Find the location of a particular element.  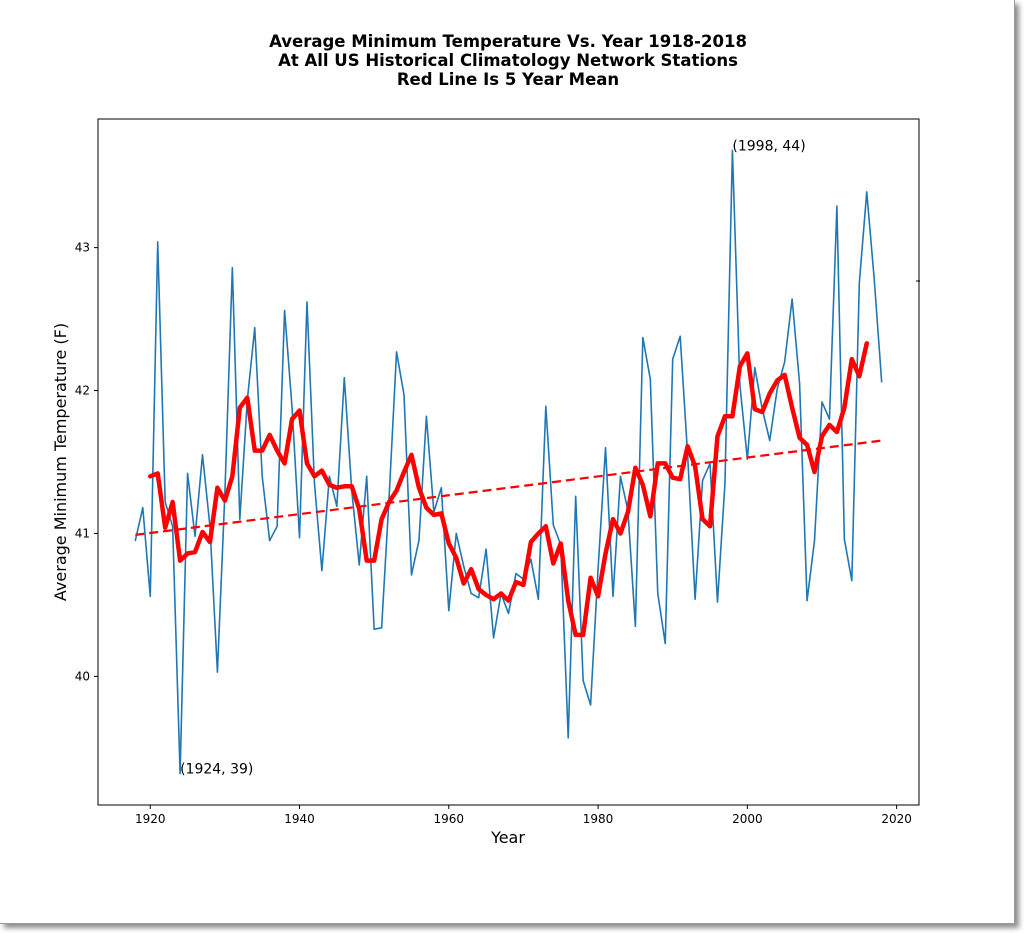

mean-point-1955 is located at coordinates (411, 454).